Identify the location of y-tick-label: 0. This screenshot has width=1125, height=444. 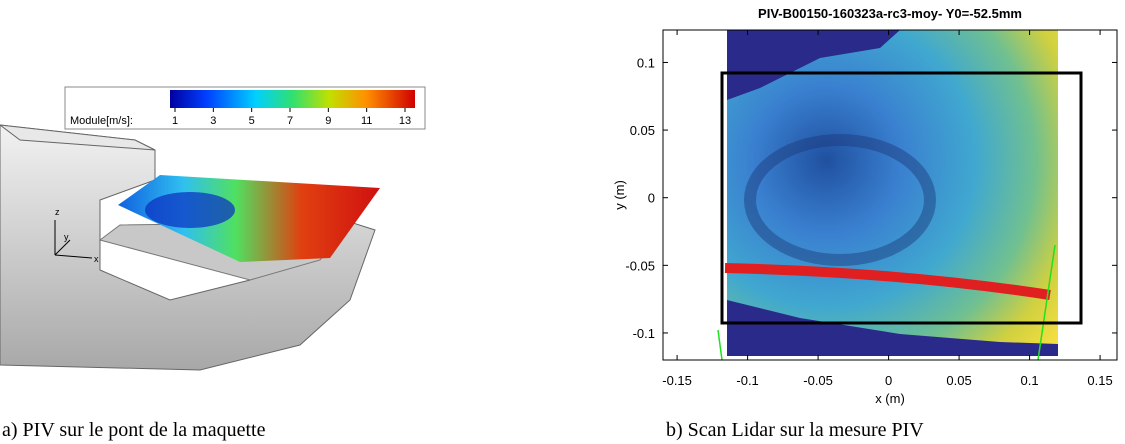
(651, 198).